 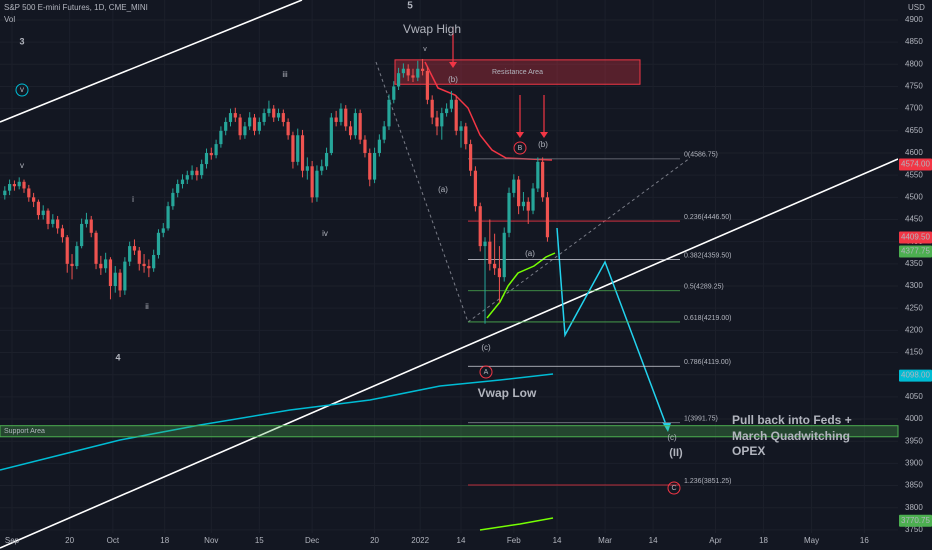 What do you see at coordinates (763, 540) in the screenshot?
I see `x-tick-label: 18` at bounding box center [763, 540].